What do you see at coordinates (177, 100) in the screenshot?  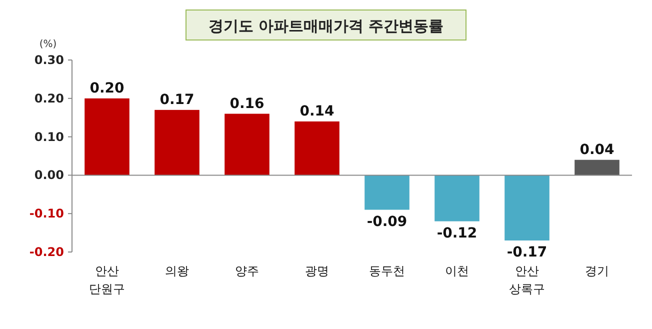 I see `data-label: 0.17` at bounding box center [177, 100].